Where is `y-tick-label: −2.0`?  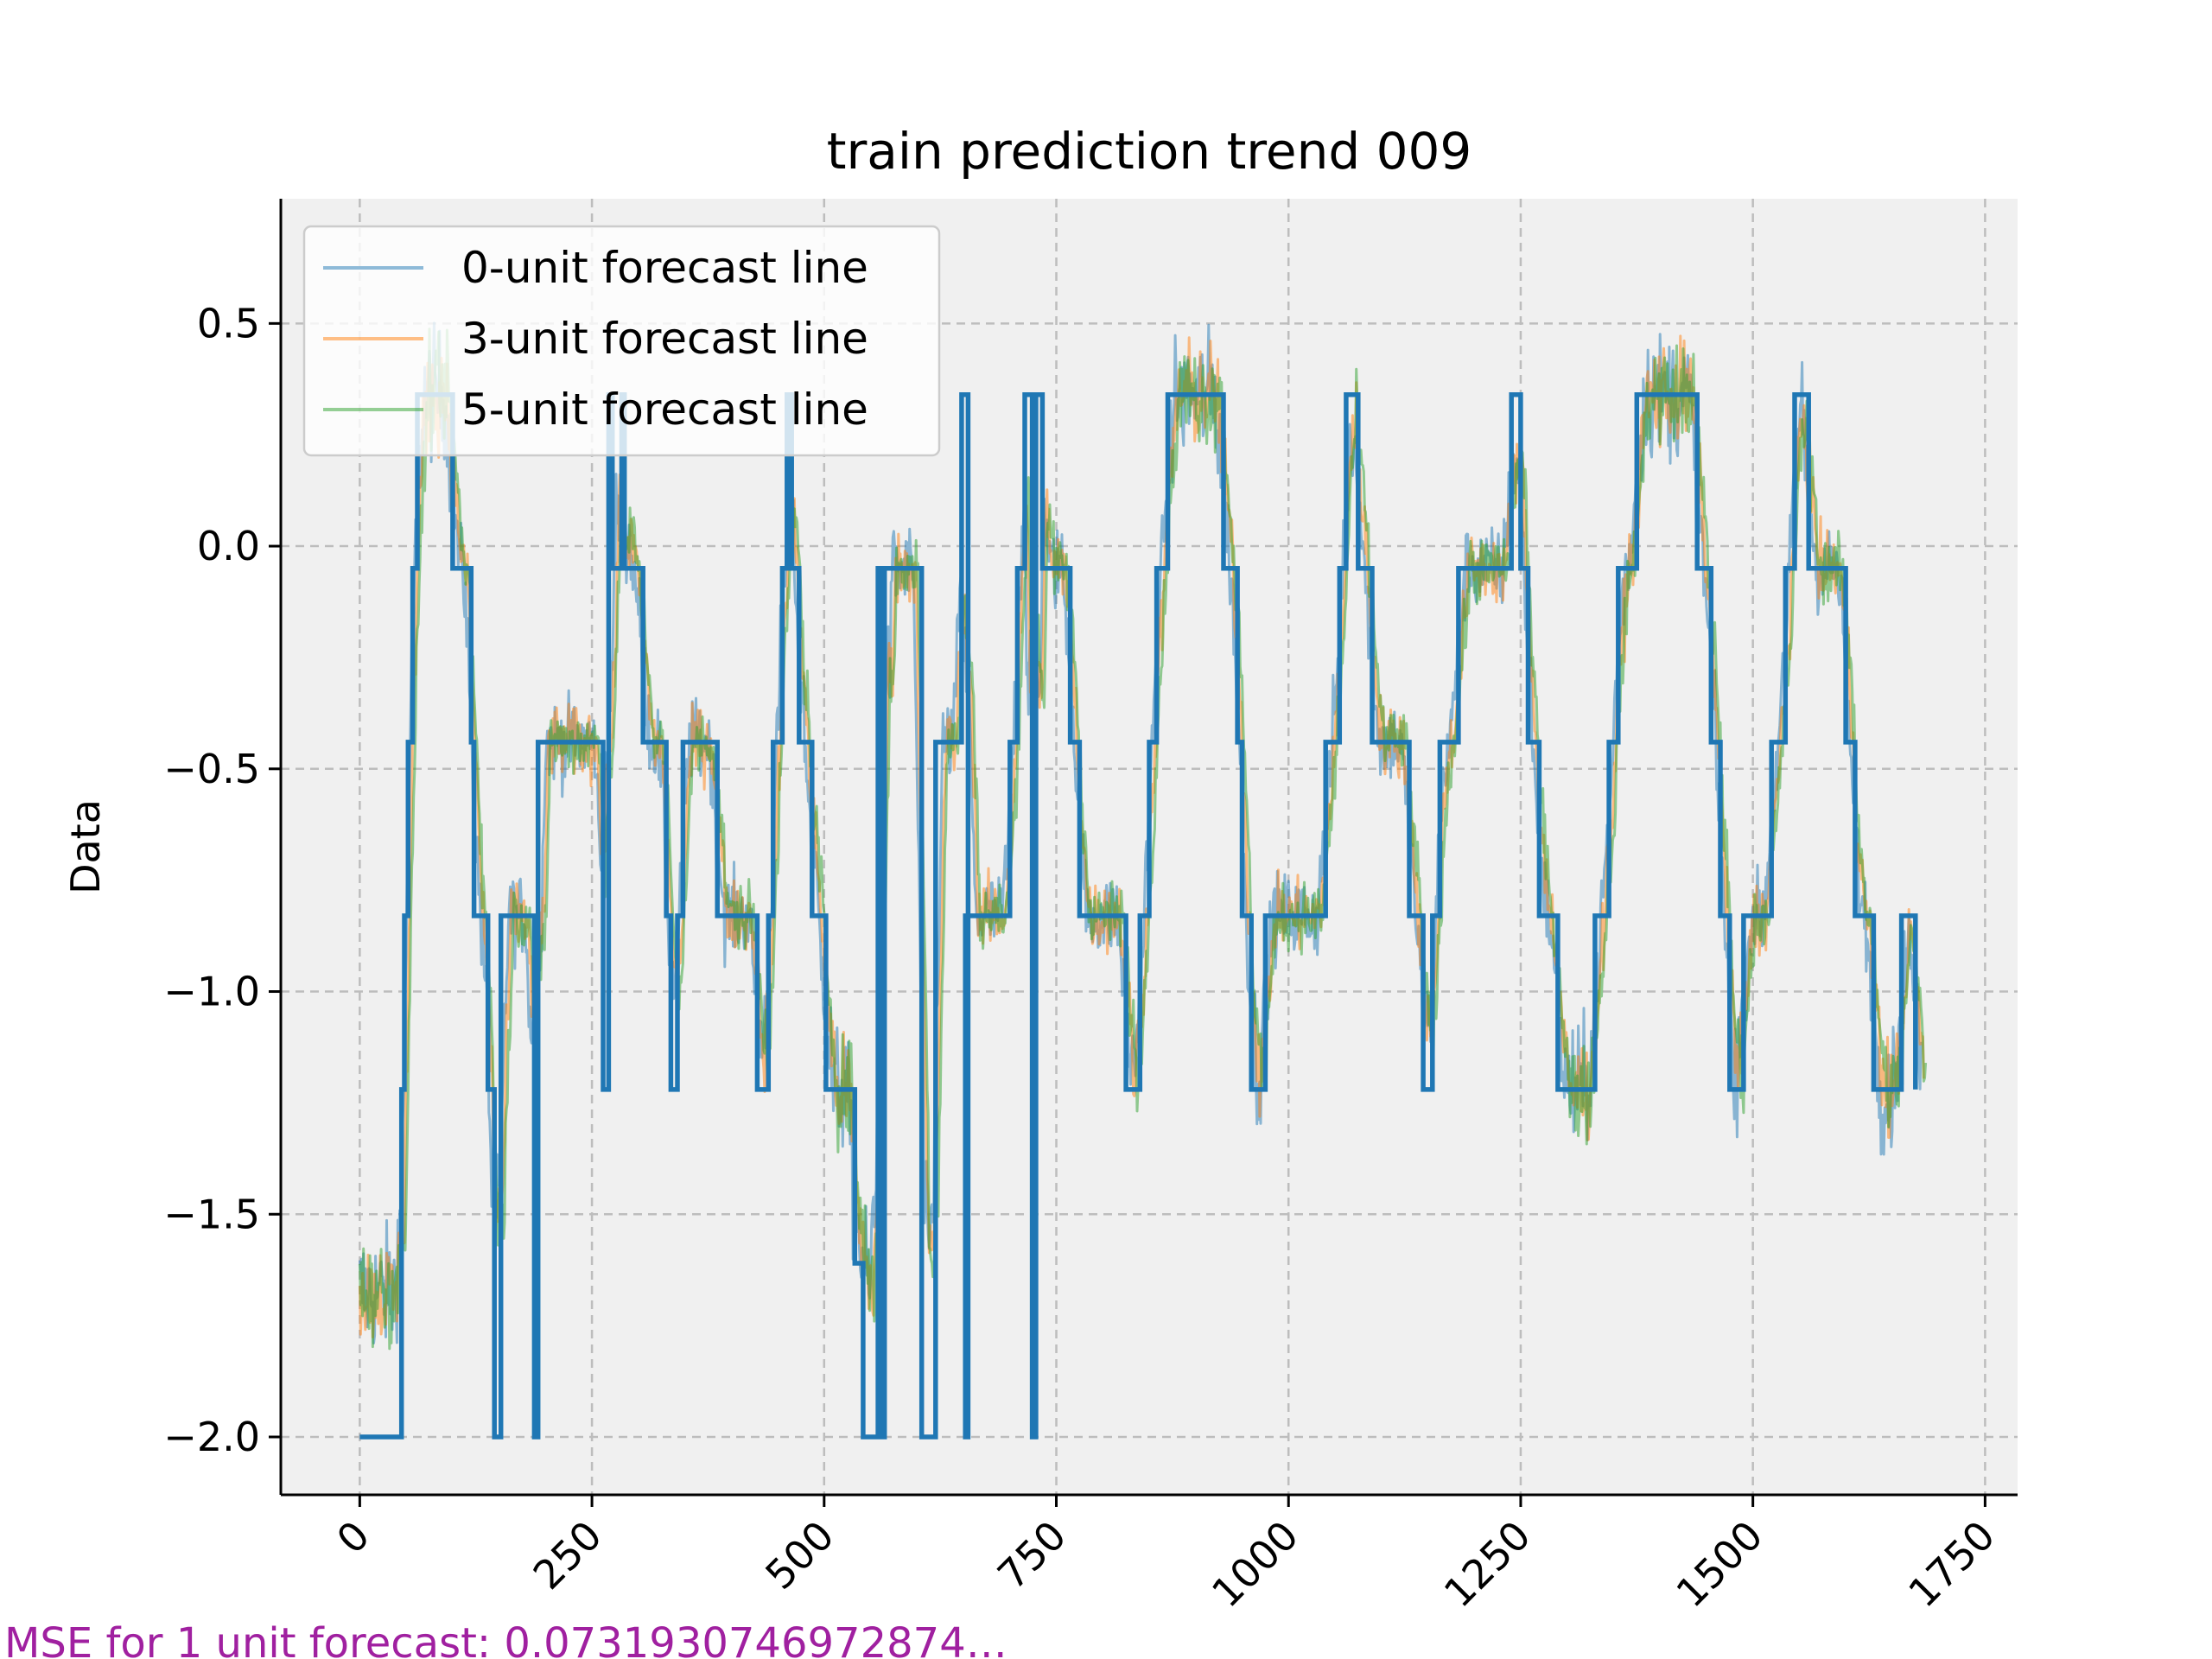 y-tick-label: −2.0 is located at coordinates (211, 1437).